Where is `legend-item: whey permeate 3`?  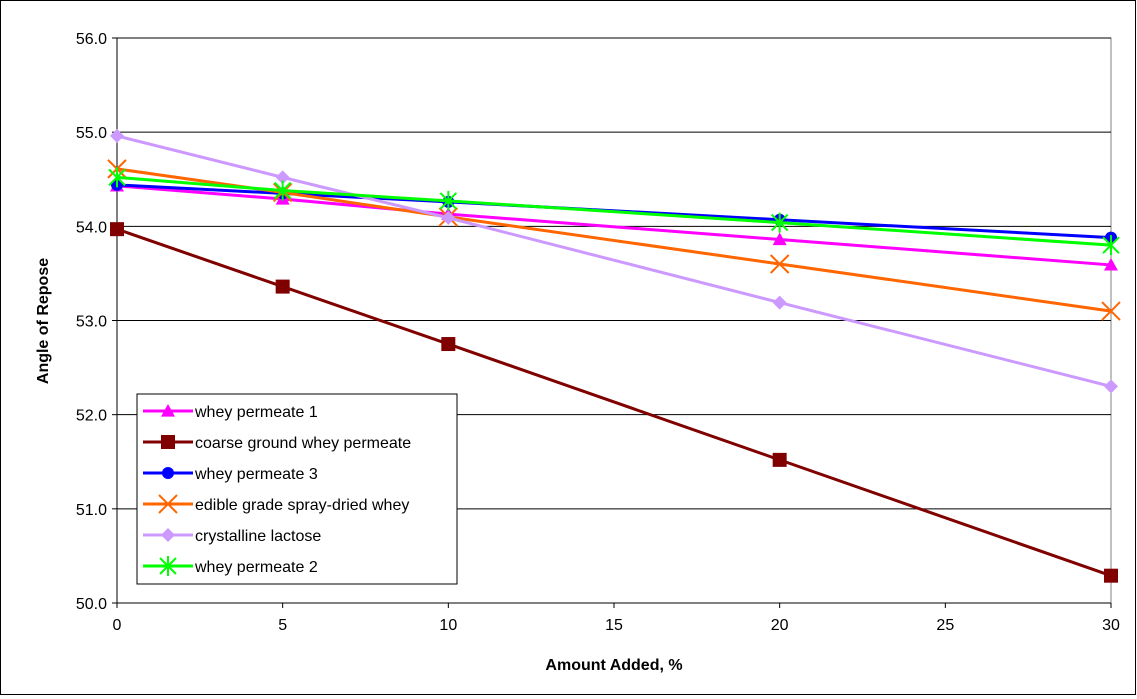
legend-item: whey permeate 3 is located at coordinates (230, 474).